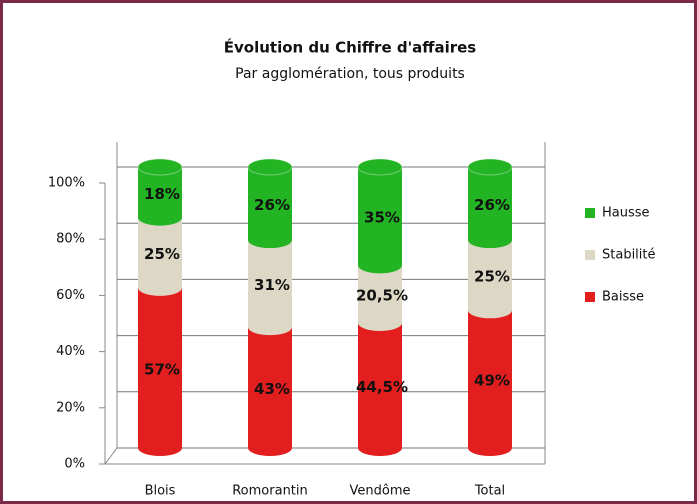  Describe the element at coordinates (70, 295) in the screenshot. I see `y-tick-label: 60%` at that location.